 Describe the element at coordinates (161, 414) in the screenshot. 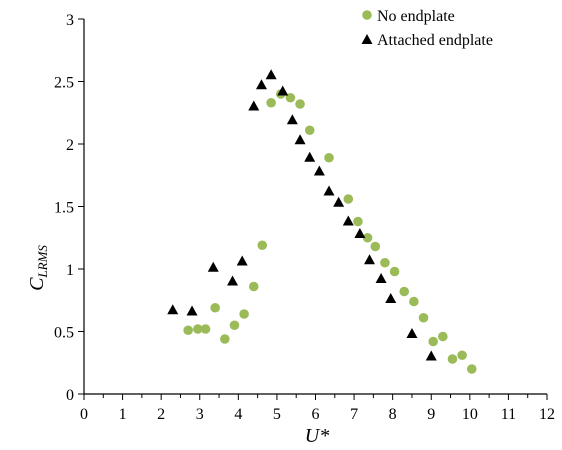

I see `x-tick-label: 2` at that location.